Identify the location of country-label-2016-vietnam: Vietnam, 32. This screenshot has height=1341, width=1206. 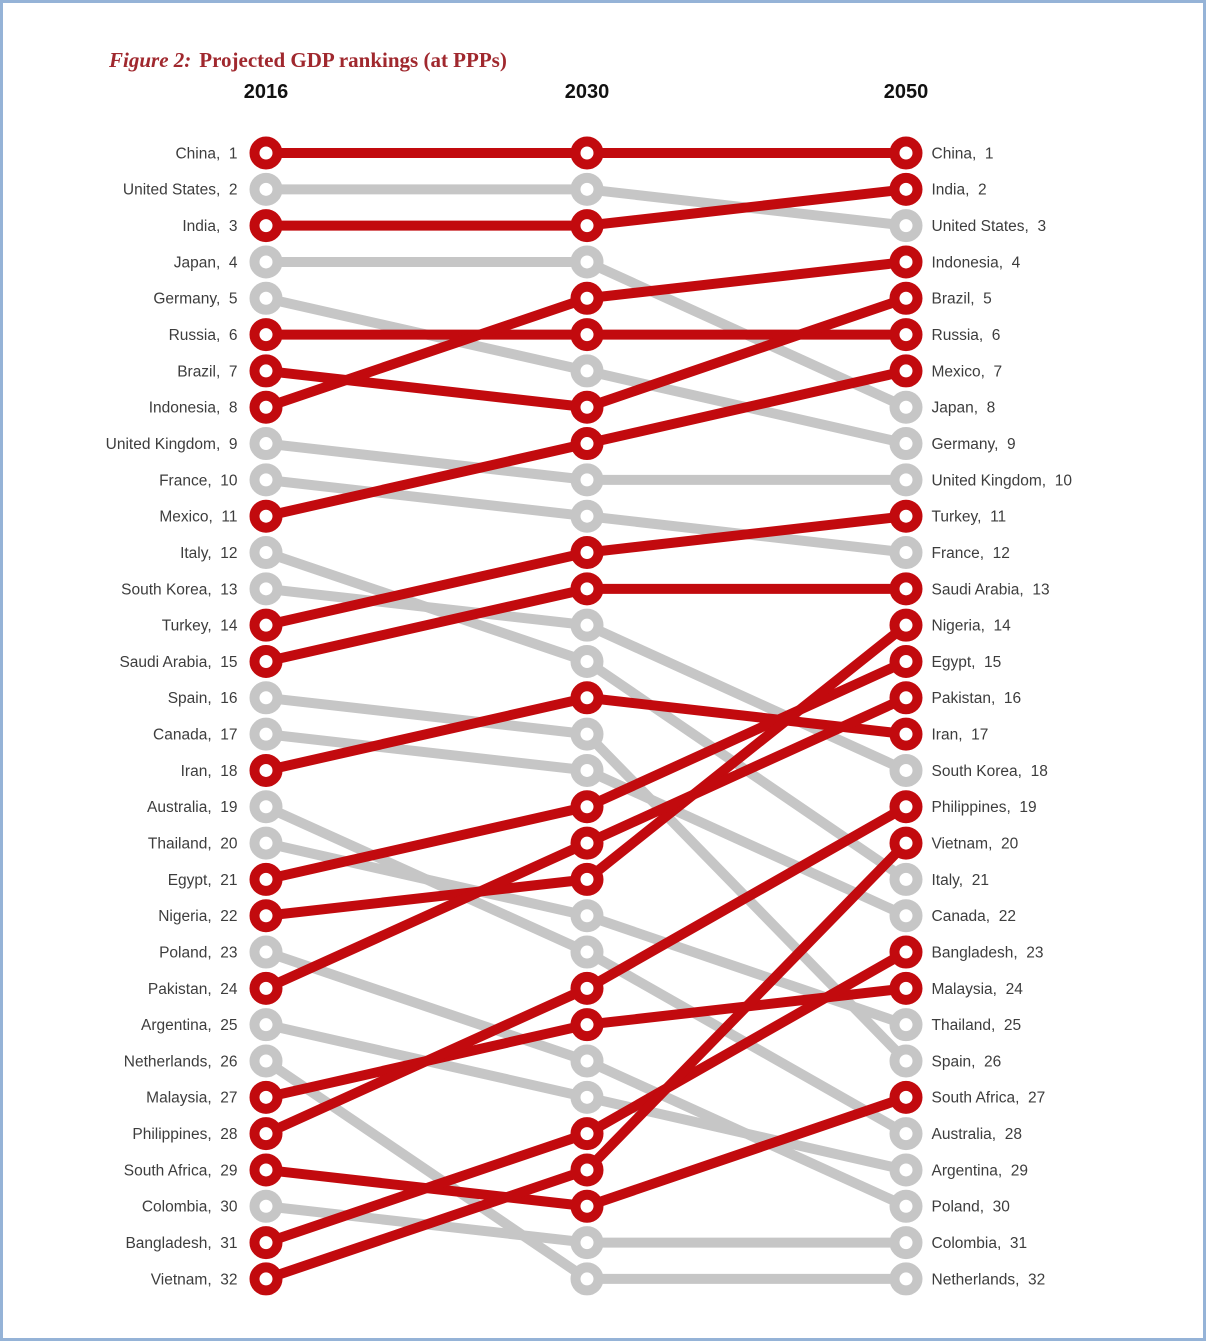
(194, 1279).